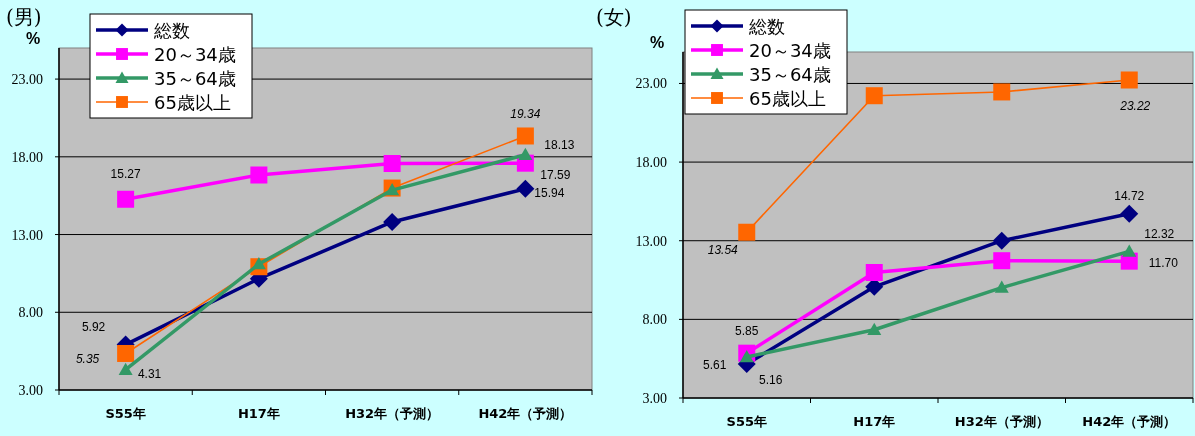 The height and width of the screenshot is (436, 1195). What do you see at coordinates (555, 175) in the screenshot?
I see `data-label: 17.59` at bounding box center [555, 175].